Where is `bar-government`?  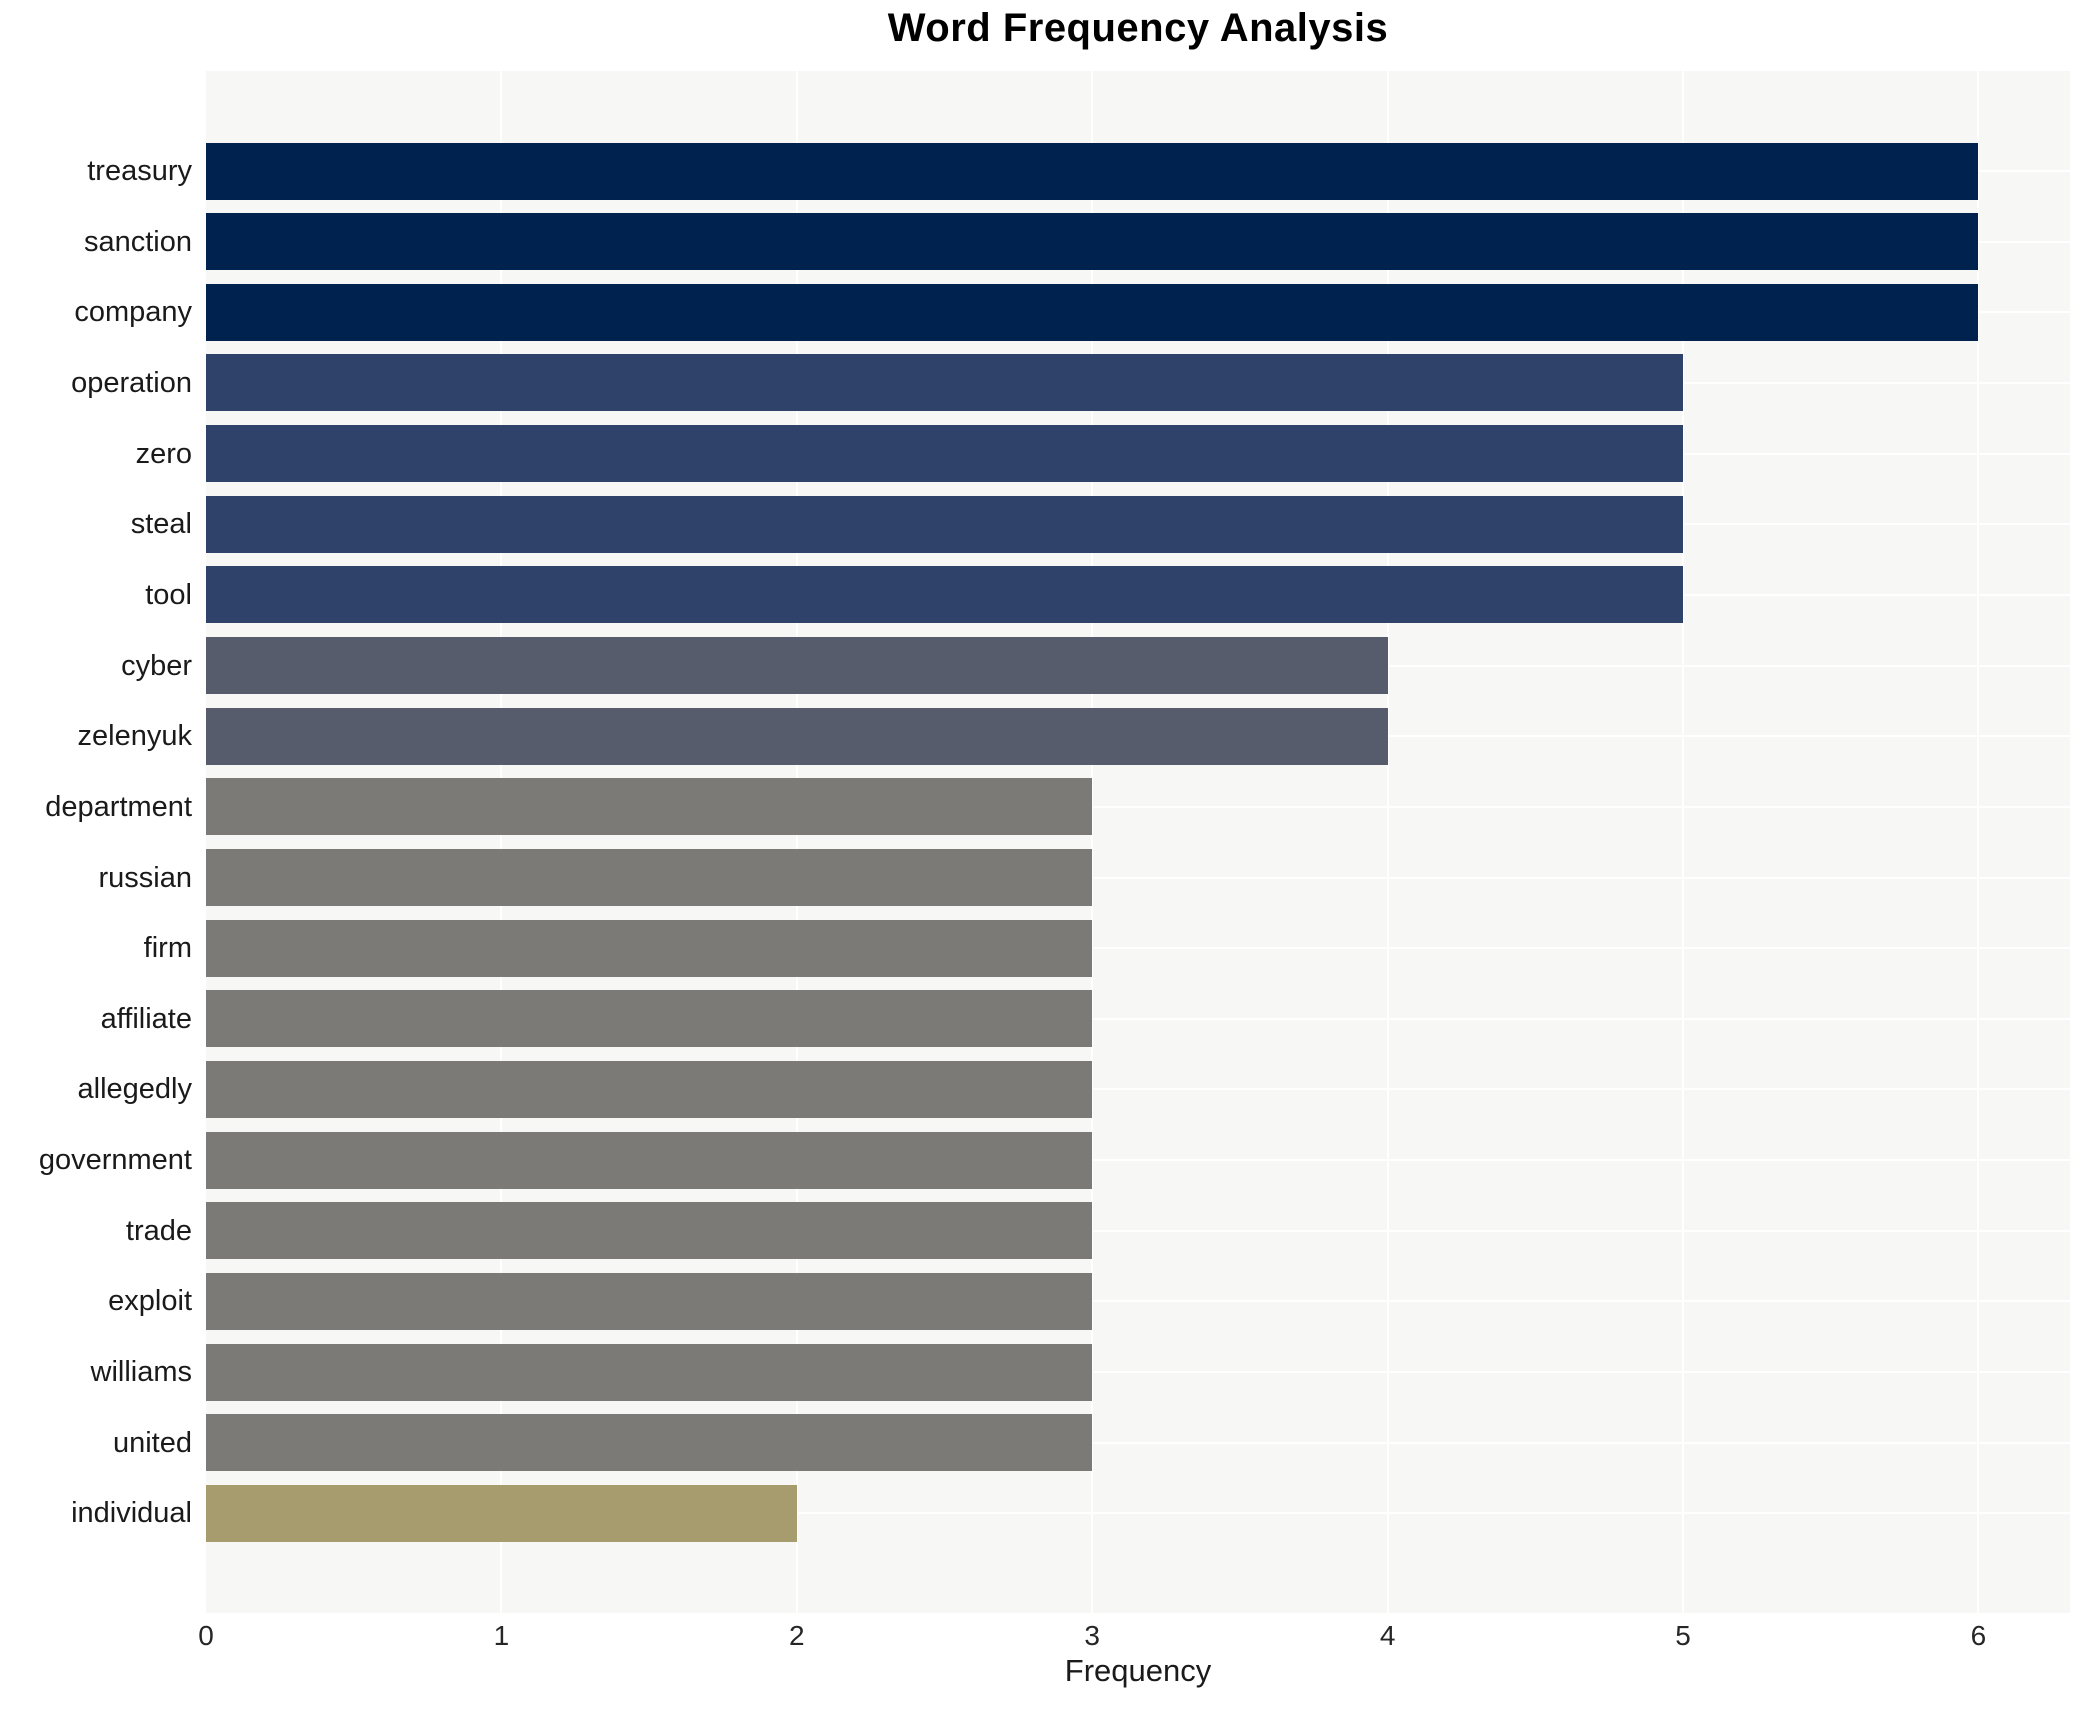
bar-government is located at coordinates (649, 1160).